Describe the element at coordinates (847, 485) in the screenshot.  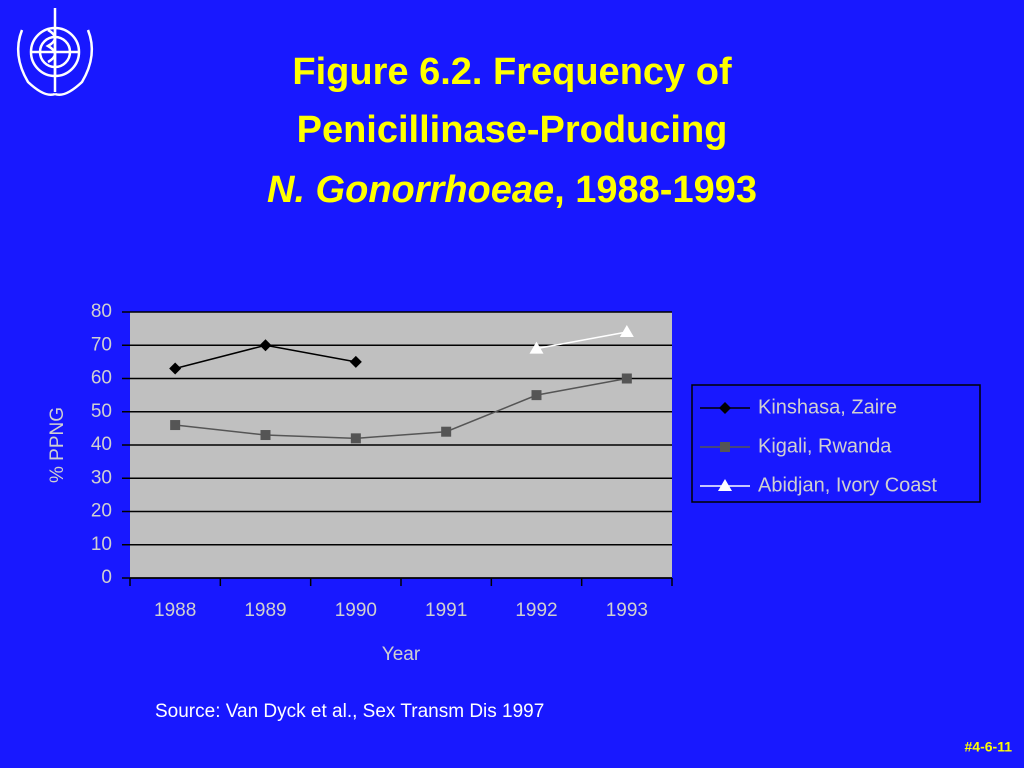
I see `legend-label: Abidjan, Ivory Coast` at that location.